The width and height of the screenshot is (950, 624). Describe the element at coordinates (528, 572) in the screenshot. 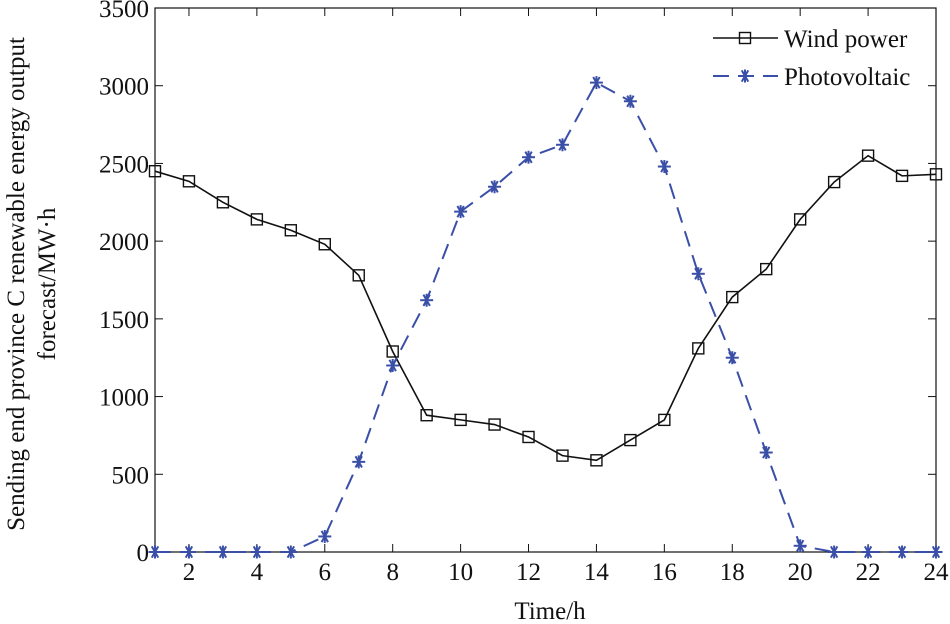

I see `x-tick-label: 12` at that location.